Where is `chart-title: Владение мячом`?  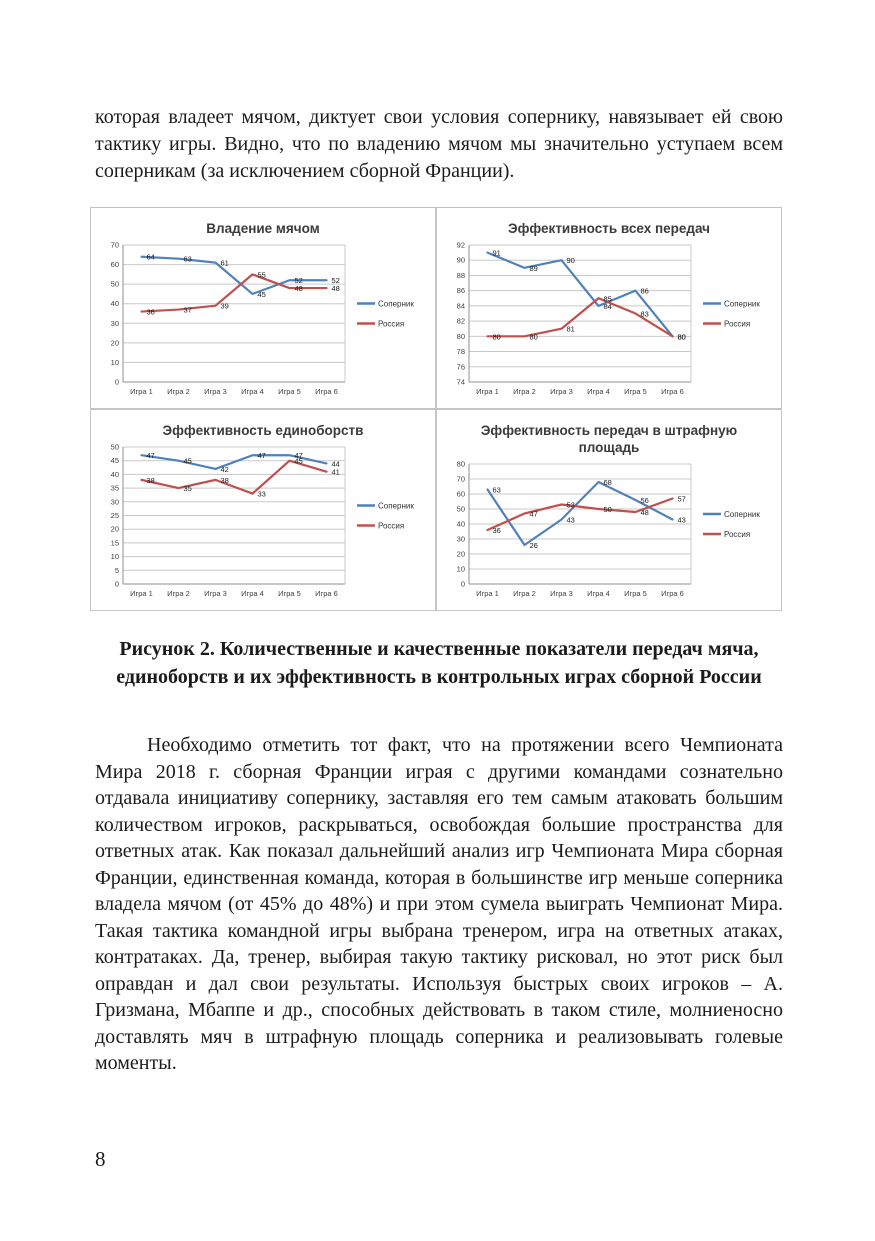 chart-title: Владение мячом is located at coordinates (262, 228).